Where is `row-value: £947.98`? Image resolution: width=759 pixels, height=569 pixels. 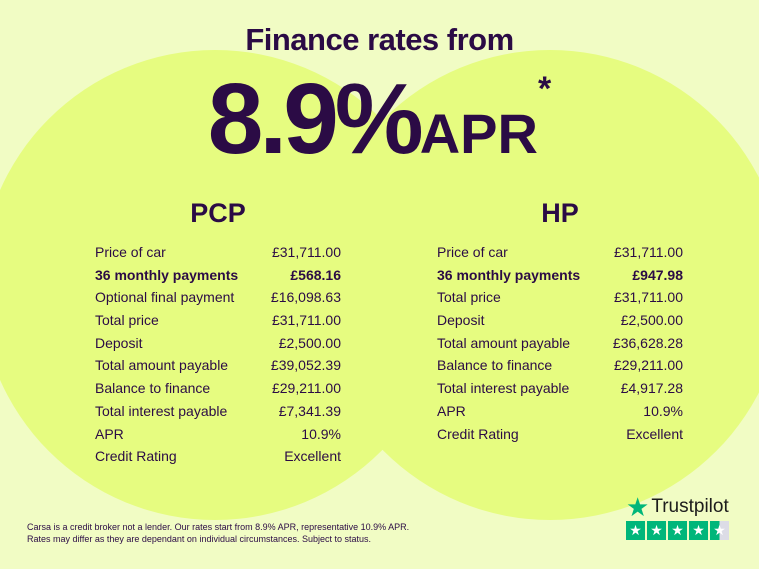 row-value: £947.98 is located at coordinates (657, 274).